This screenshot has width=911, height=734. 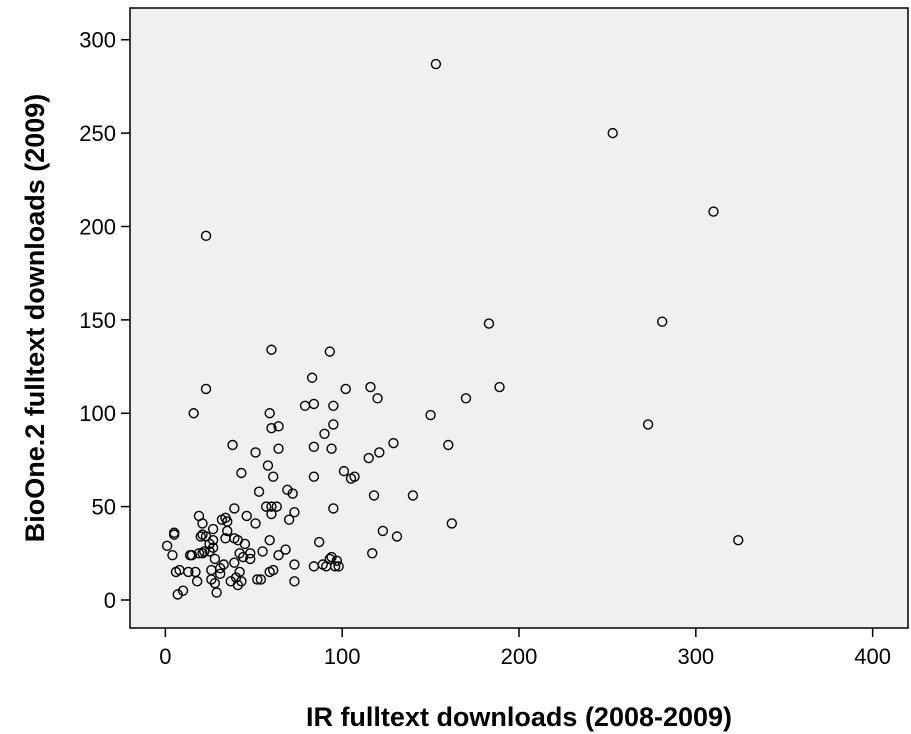 I want to click on y-tick-label: 300, so click(x=97, y=40).